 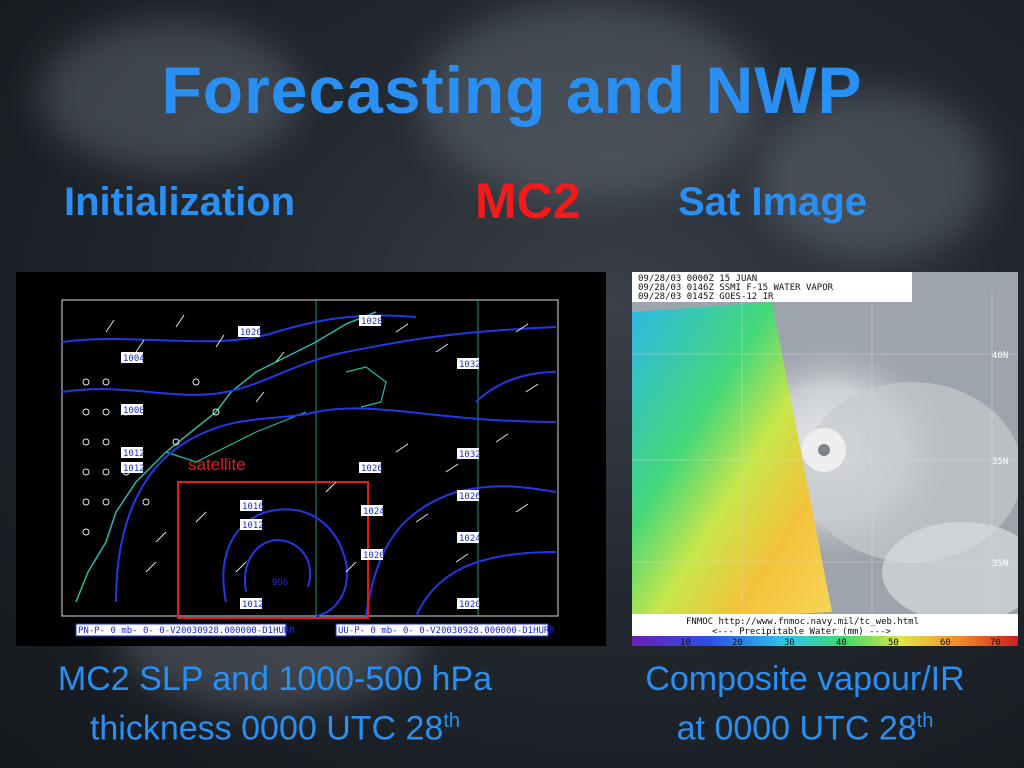 I want to click on caption-left-line2-wrap: thickness 0000 UTC 28th, so click(x=275, y=724).